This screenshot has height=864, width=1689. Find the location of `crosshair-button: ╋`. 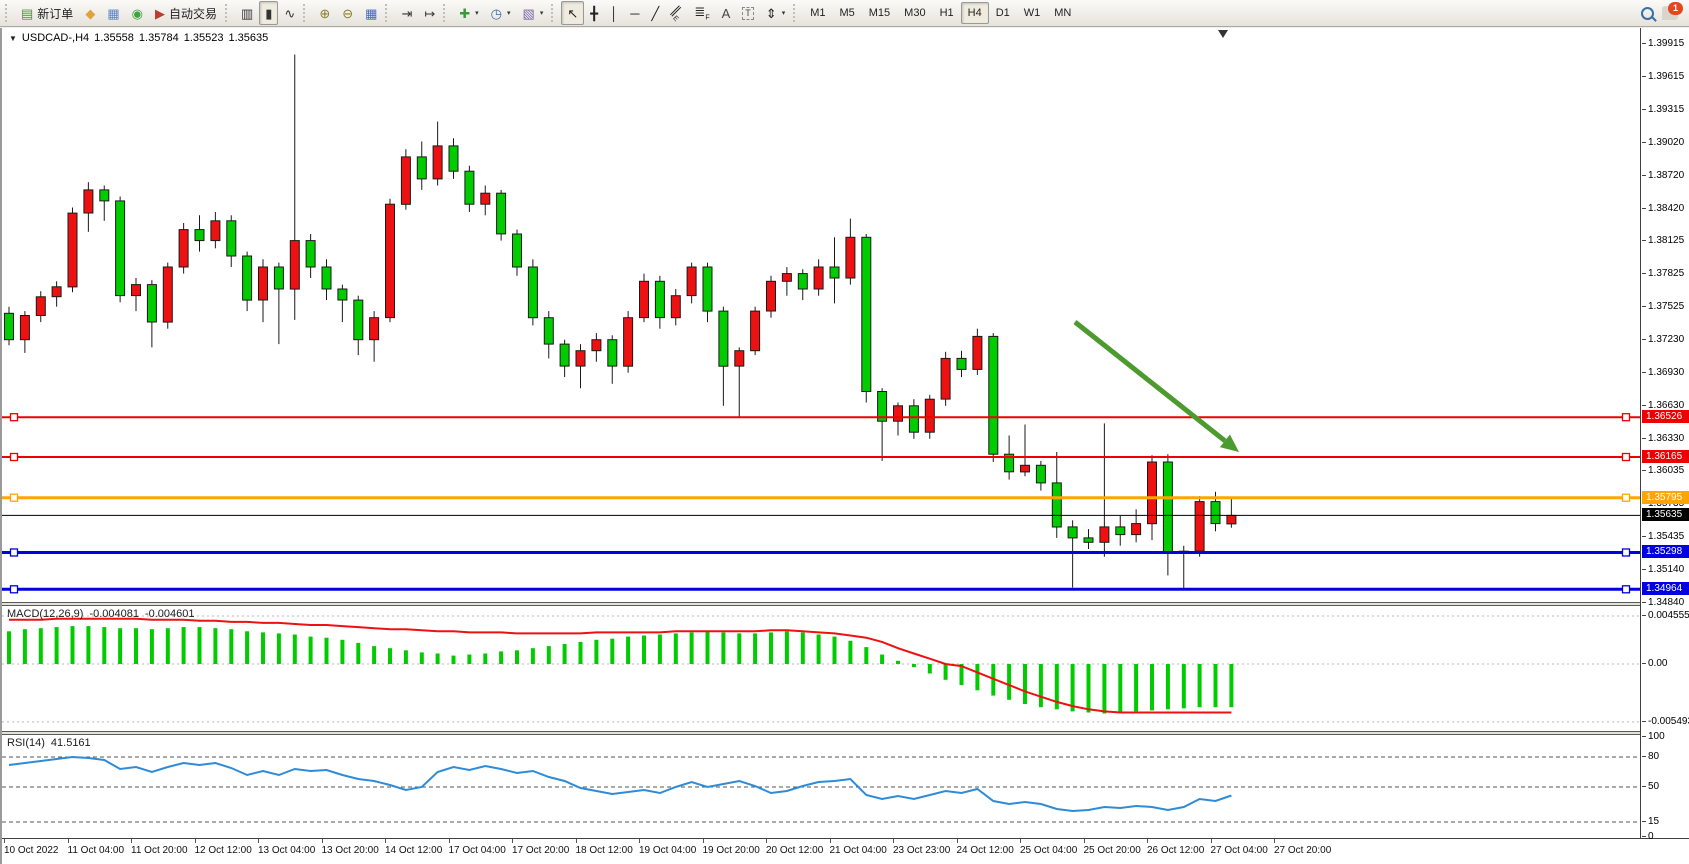

crosshair-button: ╋ is located at coordinates (594, 13).